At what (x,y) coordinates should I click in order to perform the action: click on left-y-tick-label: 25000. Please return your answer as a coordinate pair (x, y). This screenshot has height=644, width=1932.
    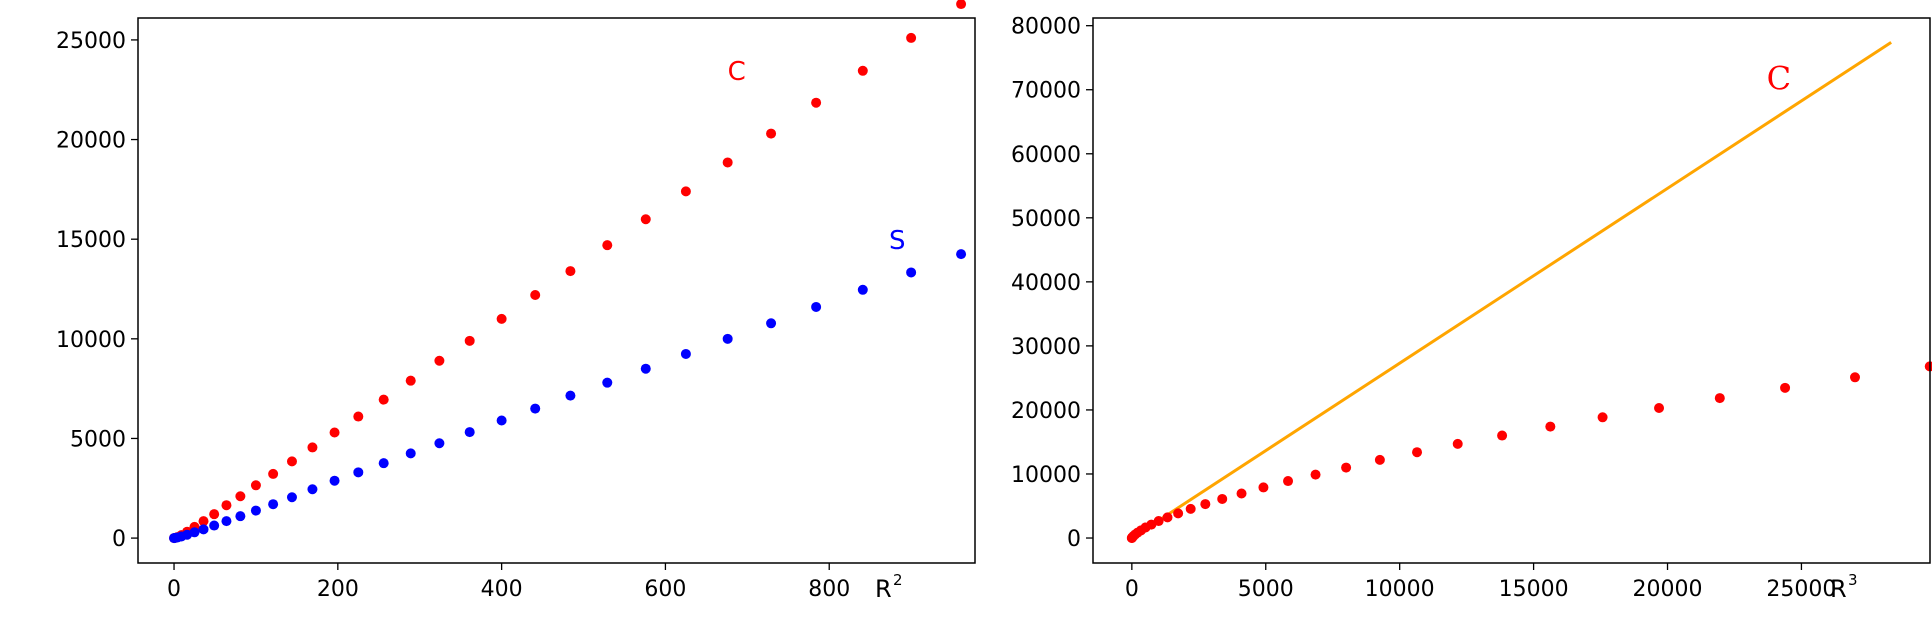
    Looking at the image, I should click on (91, 41).